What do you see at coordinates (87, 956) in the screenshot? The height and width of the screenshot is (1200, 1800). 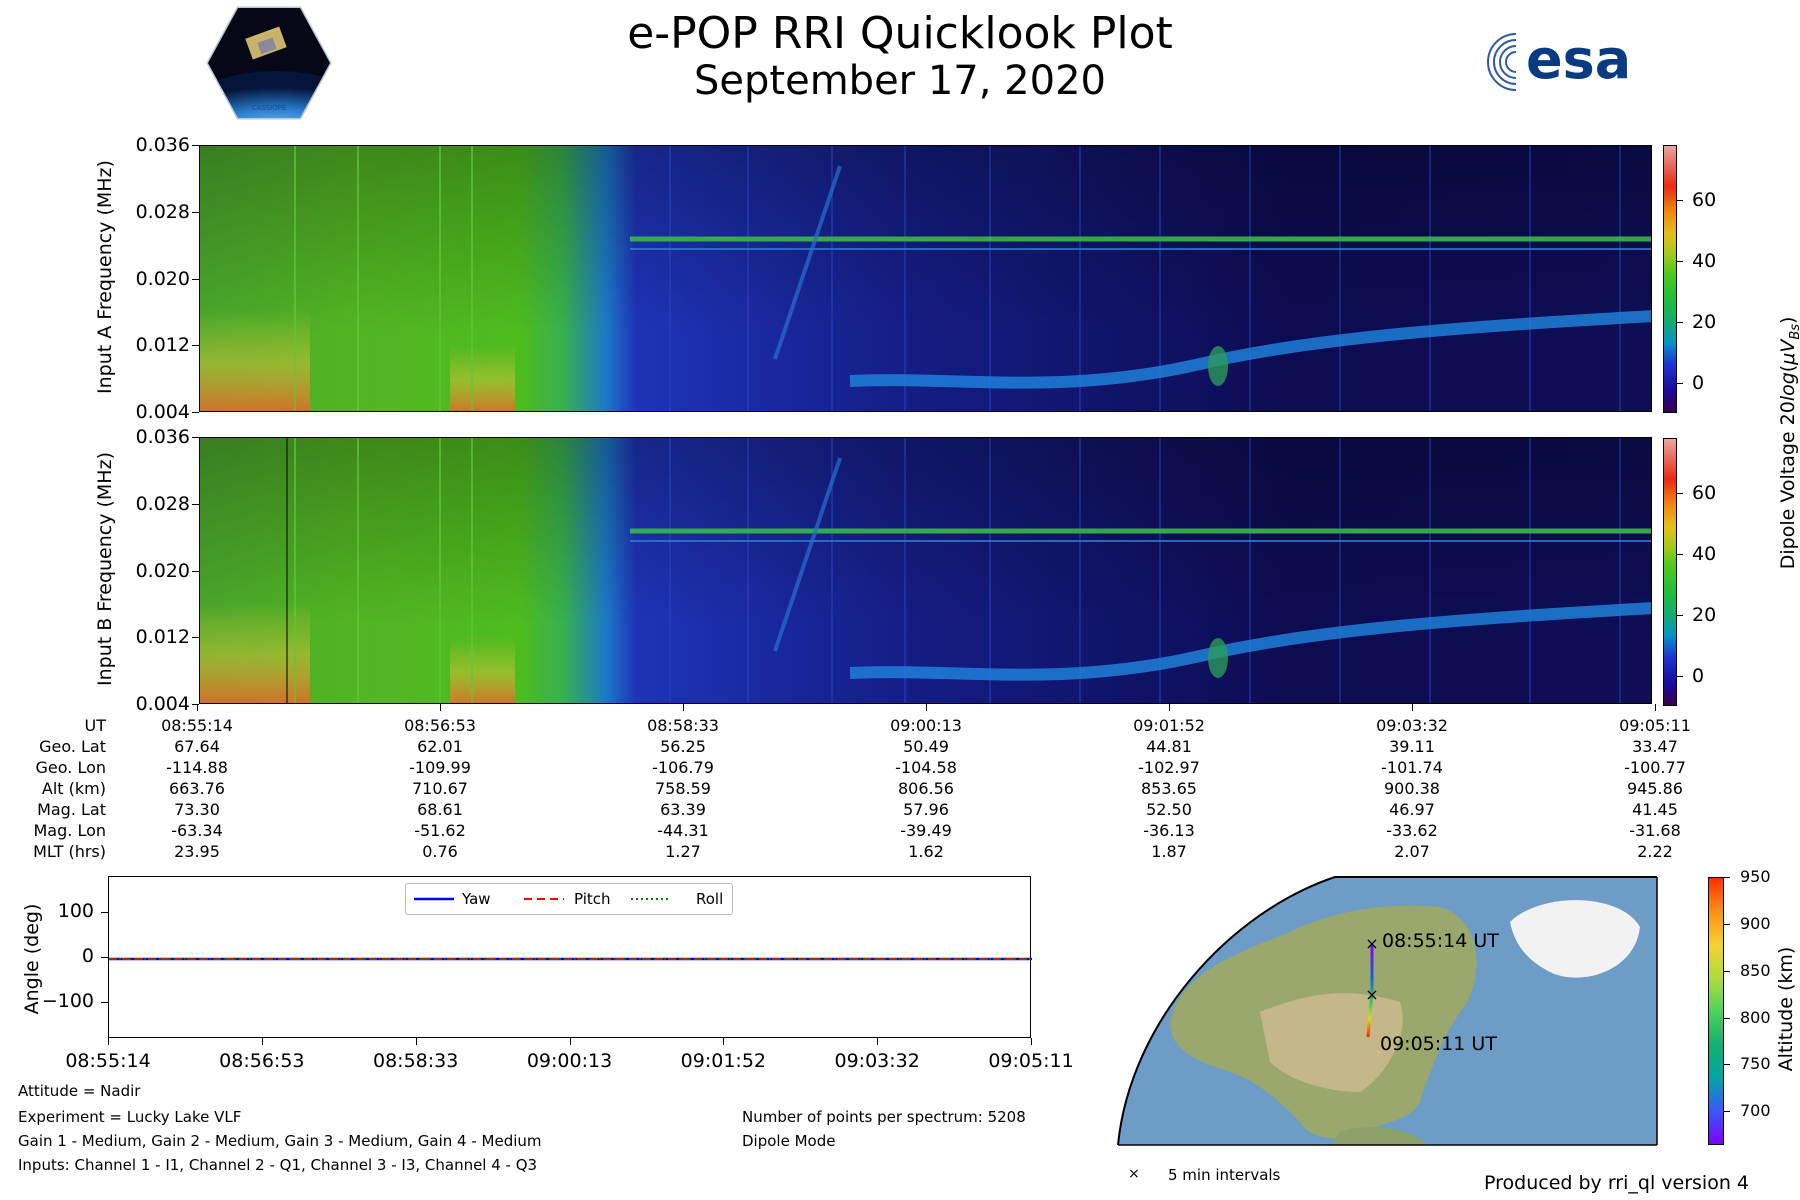 I see `attitude-ytick-label: 0` at bounding box center [87, 956].